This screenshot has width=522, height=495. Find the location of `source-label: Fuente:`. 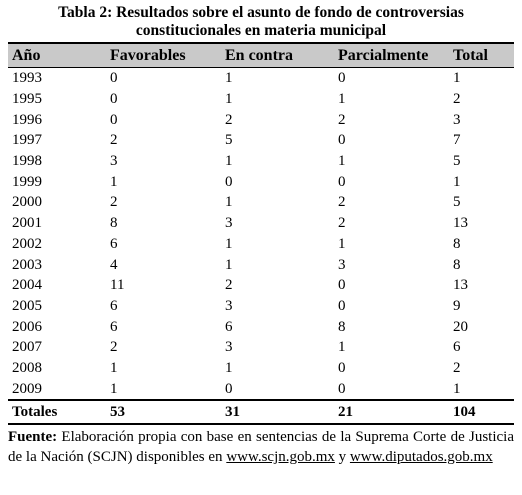

source-label: Fuente: is located at coordinates (33, 437).